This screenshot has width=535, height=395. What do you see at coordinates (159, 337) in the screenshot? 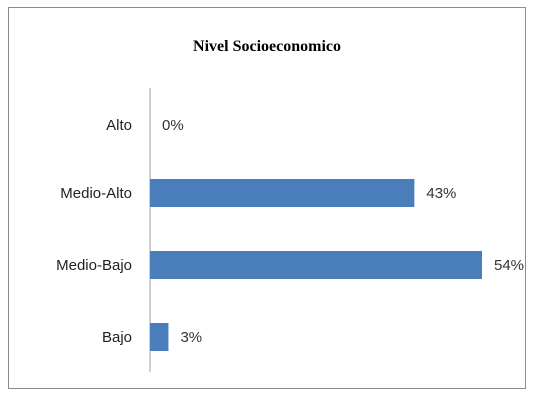
I see `bar-bajo` at bounding box center [159, 337].